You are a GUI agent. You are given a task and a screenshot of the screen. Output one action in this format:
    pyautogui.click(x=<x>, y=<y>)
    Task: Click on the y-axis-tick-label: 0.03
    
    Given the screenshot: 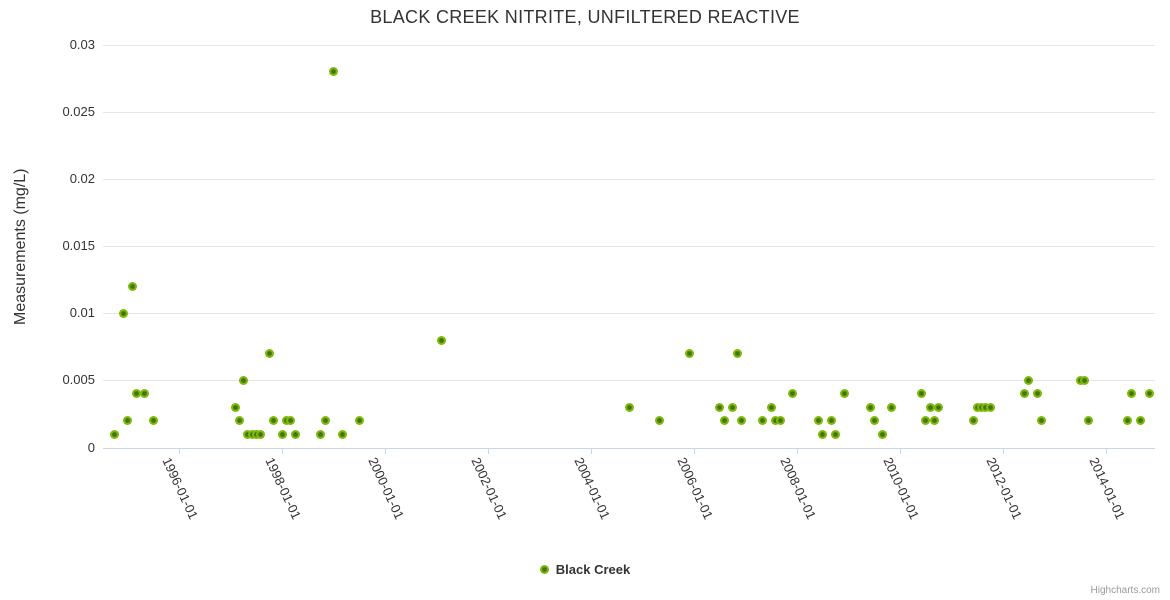 What is the action you would take?
    pyautogui.click(x=82, y=44)
    